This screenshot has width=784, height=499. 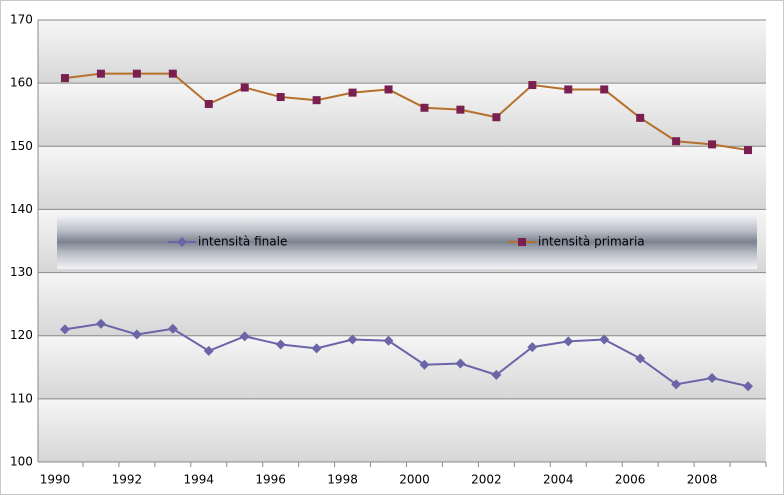 What do you see at coordinates (21, 209) in the screenshot?
I see `y-tick-label: 140` at bounding box center [21, 209].